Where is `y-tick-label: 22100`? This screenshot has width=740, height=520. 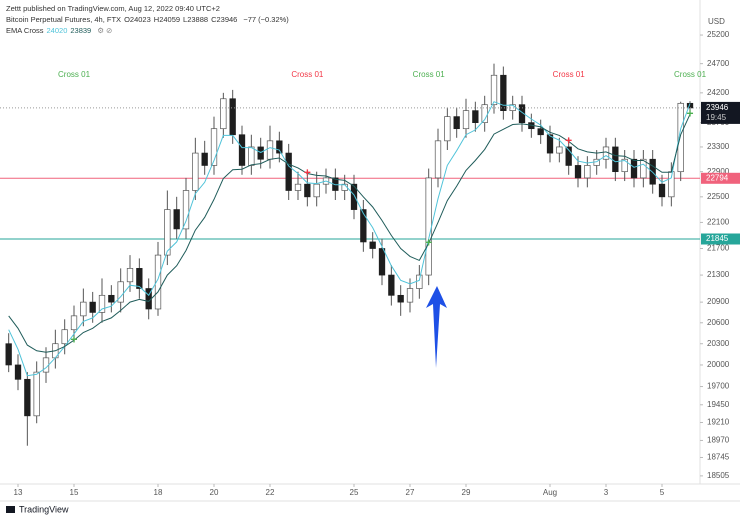 y-tick-label: 22100 is located at coordinates (718, 222).